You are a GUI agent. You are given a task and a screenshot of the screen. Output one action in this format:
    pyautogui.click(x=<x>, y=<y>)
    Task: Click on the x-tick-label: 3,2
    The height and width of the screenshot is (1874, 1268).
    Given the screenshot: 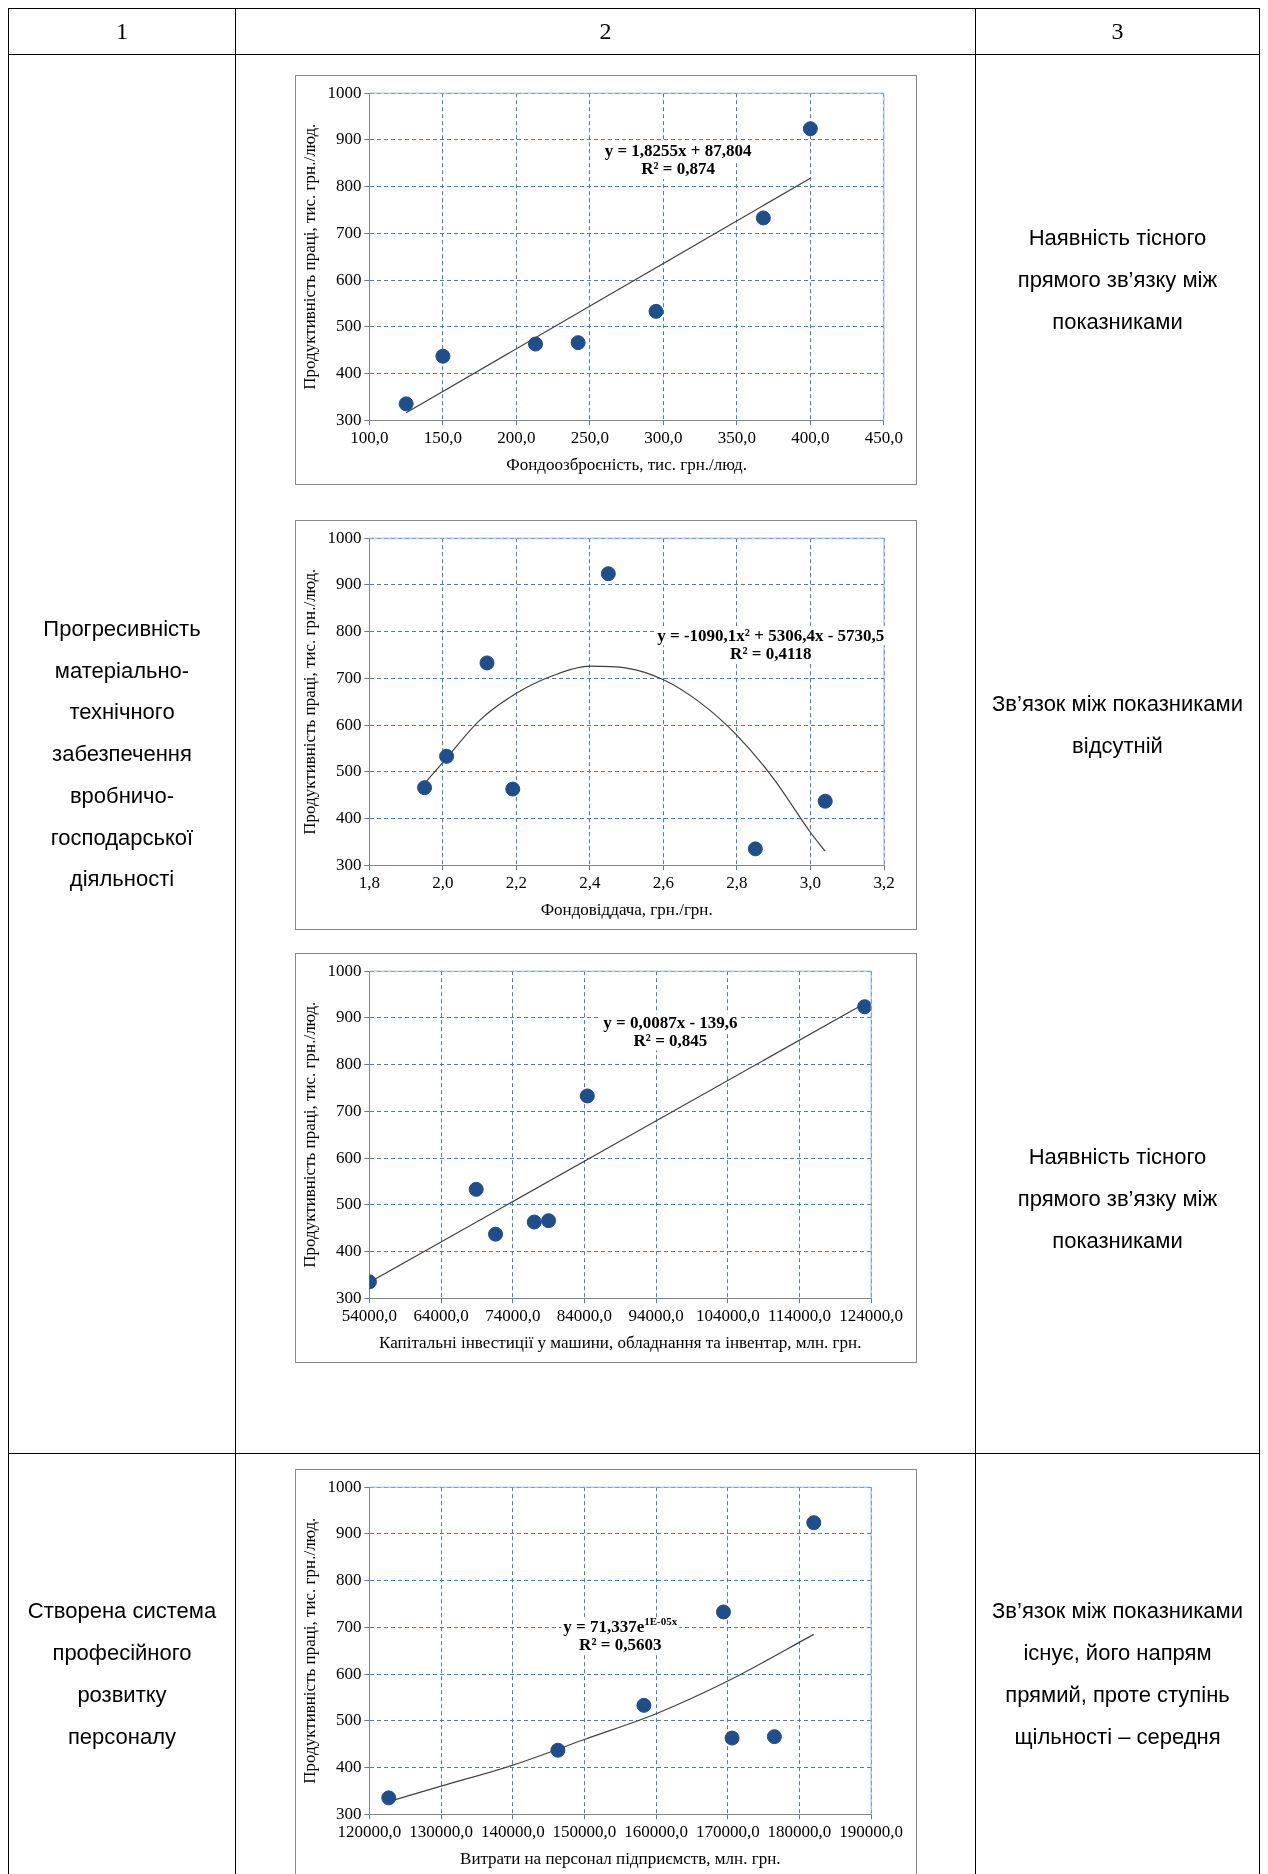 What is the action you would take?
    pyautogui.click(x=883, y=882)
    